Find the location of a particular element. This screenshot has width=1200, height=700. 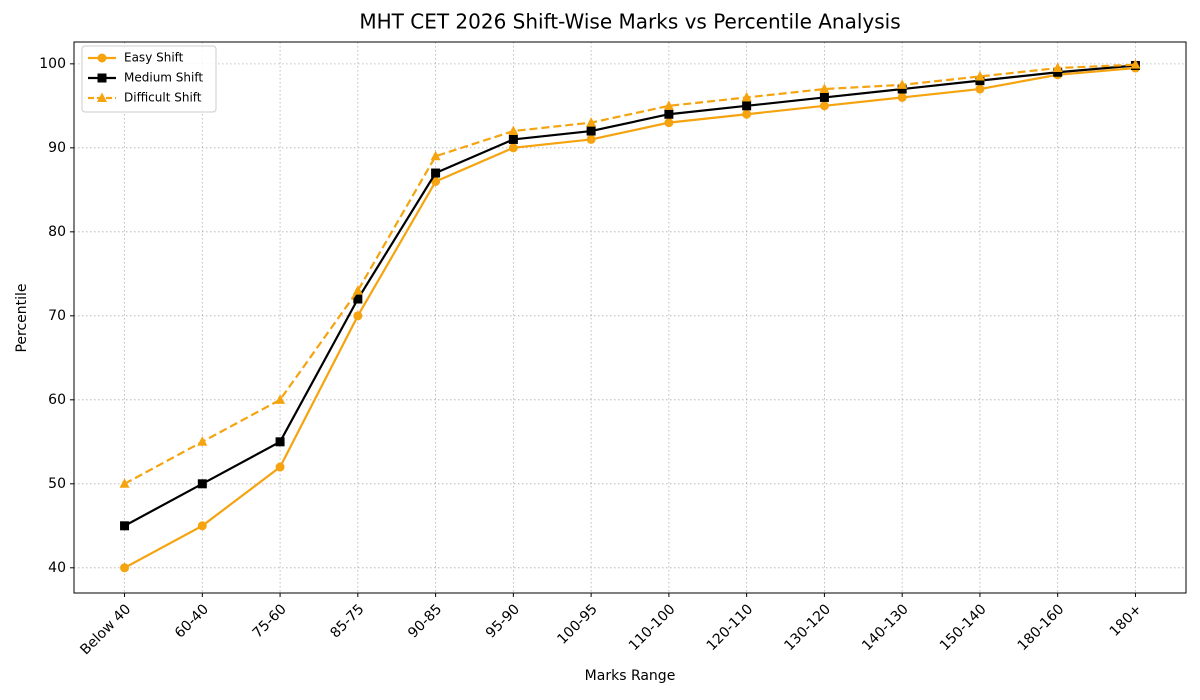

legend-label: Easy Shift is located at coordinates (154, 58).